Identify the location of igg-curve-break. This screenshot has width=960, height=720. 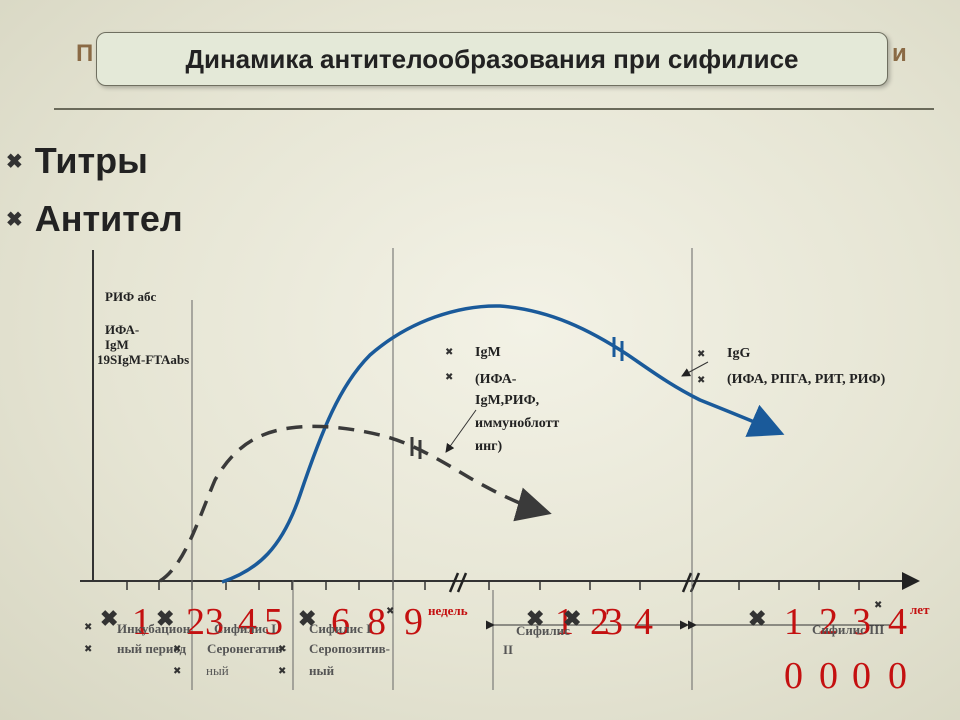
(618, 349).